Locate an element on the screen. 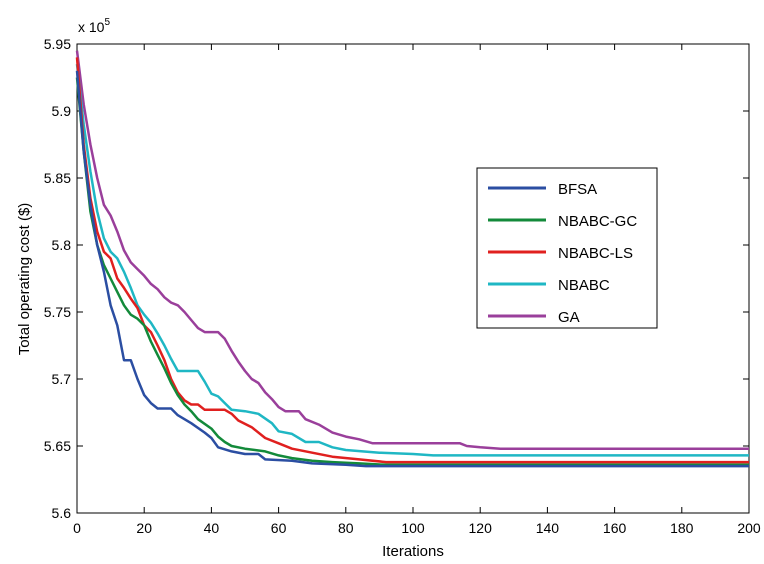 This screenshot has height=564, width=764. y-tick-label: 5.8 is located at coordinates (62, 245).